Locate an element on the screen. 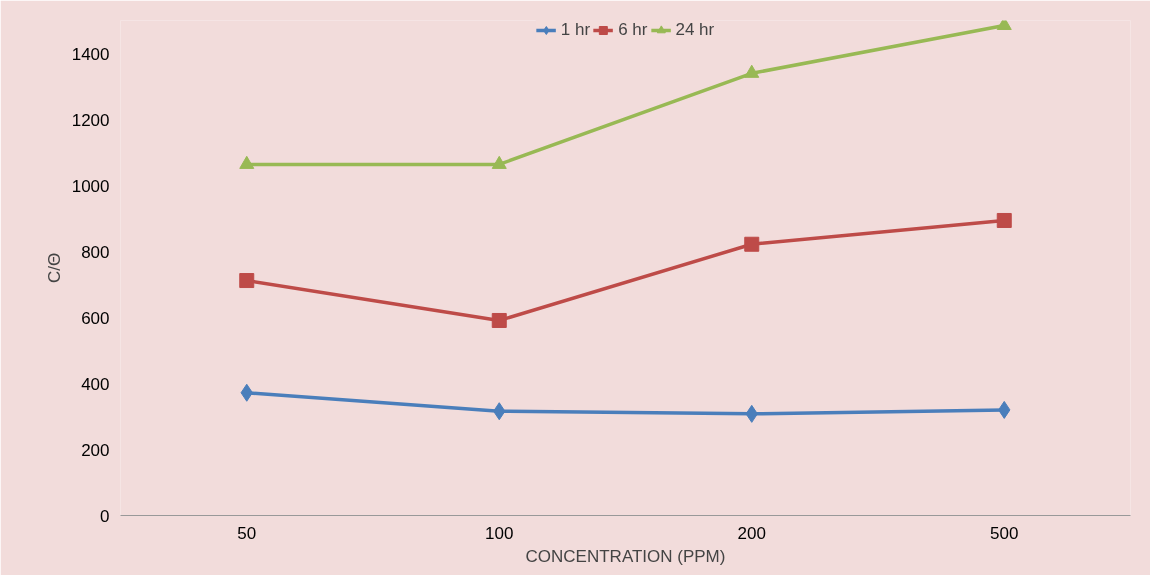 The height and width of the screenshot is (575, 1150). x-tick-label: 50 is located at coordinates (247, 533).